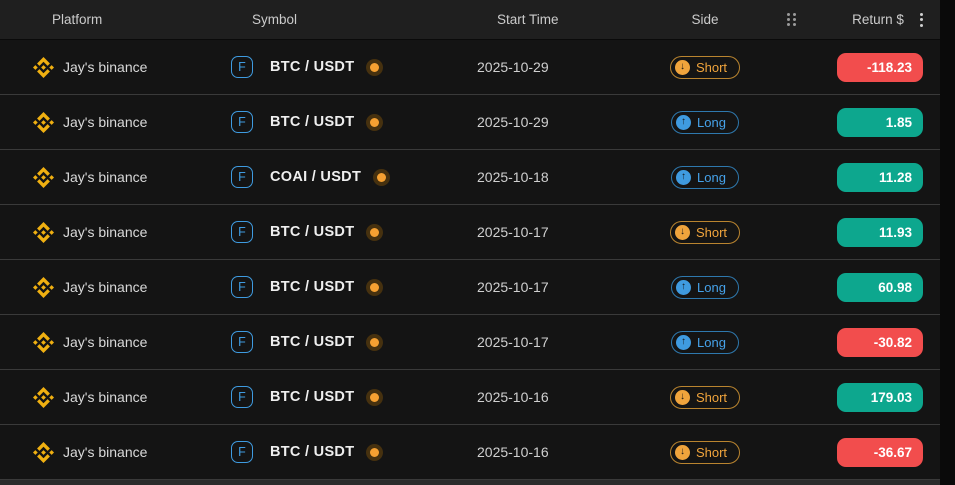 Image resolution: width=955 pixels, height=485 pixels. What do you see at coordinates (115, 19) in the screenshot?
I see `column-header-platform: Platform` at bounding box center [115, 19].